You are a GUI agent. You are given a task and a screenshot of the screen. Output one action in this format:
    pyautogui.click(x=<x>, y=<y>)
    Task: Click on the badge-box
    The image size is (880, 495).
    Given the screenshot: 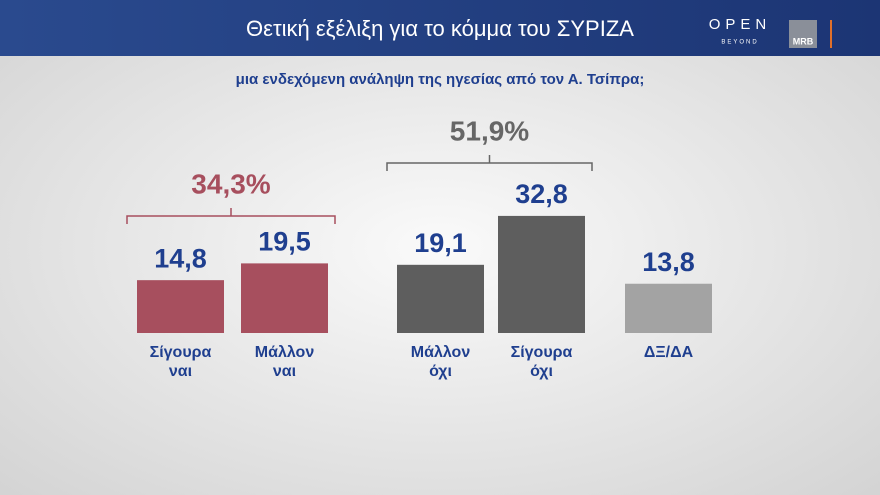 What is the action you would take?
    pyautogui.click(x=803, y=34)
    